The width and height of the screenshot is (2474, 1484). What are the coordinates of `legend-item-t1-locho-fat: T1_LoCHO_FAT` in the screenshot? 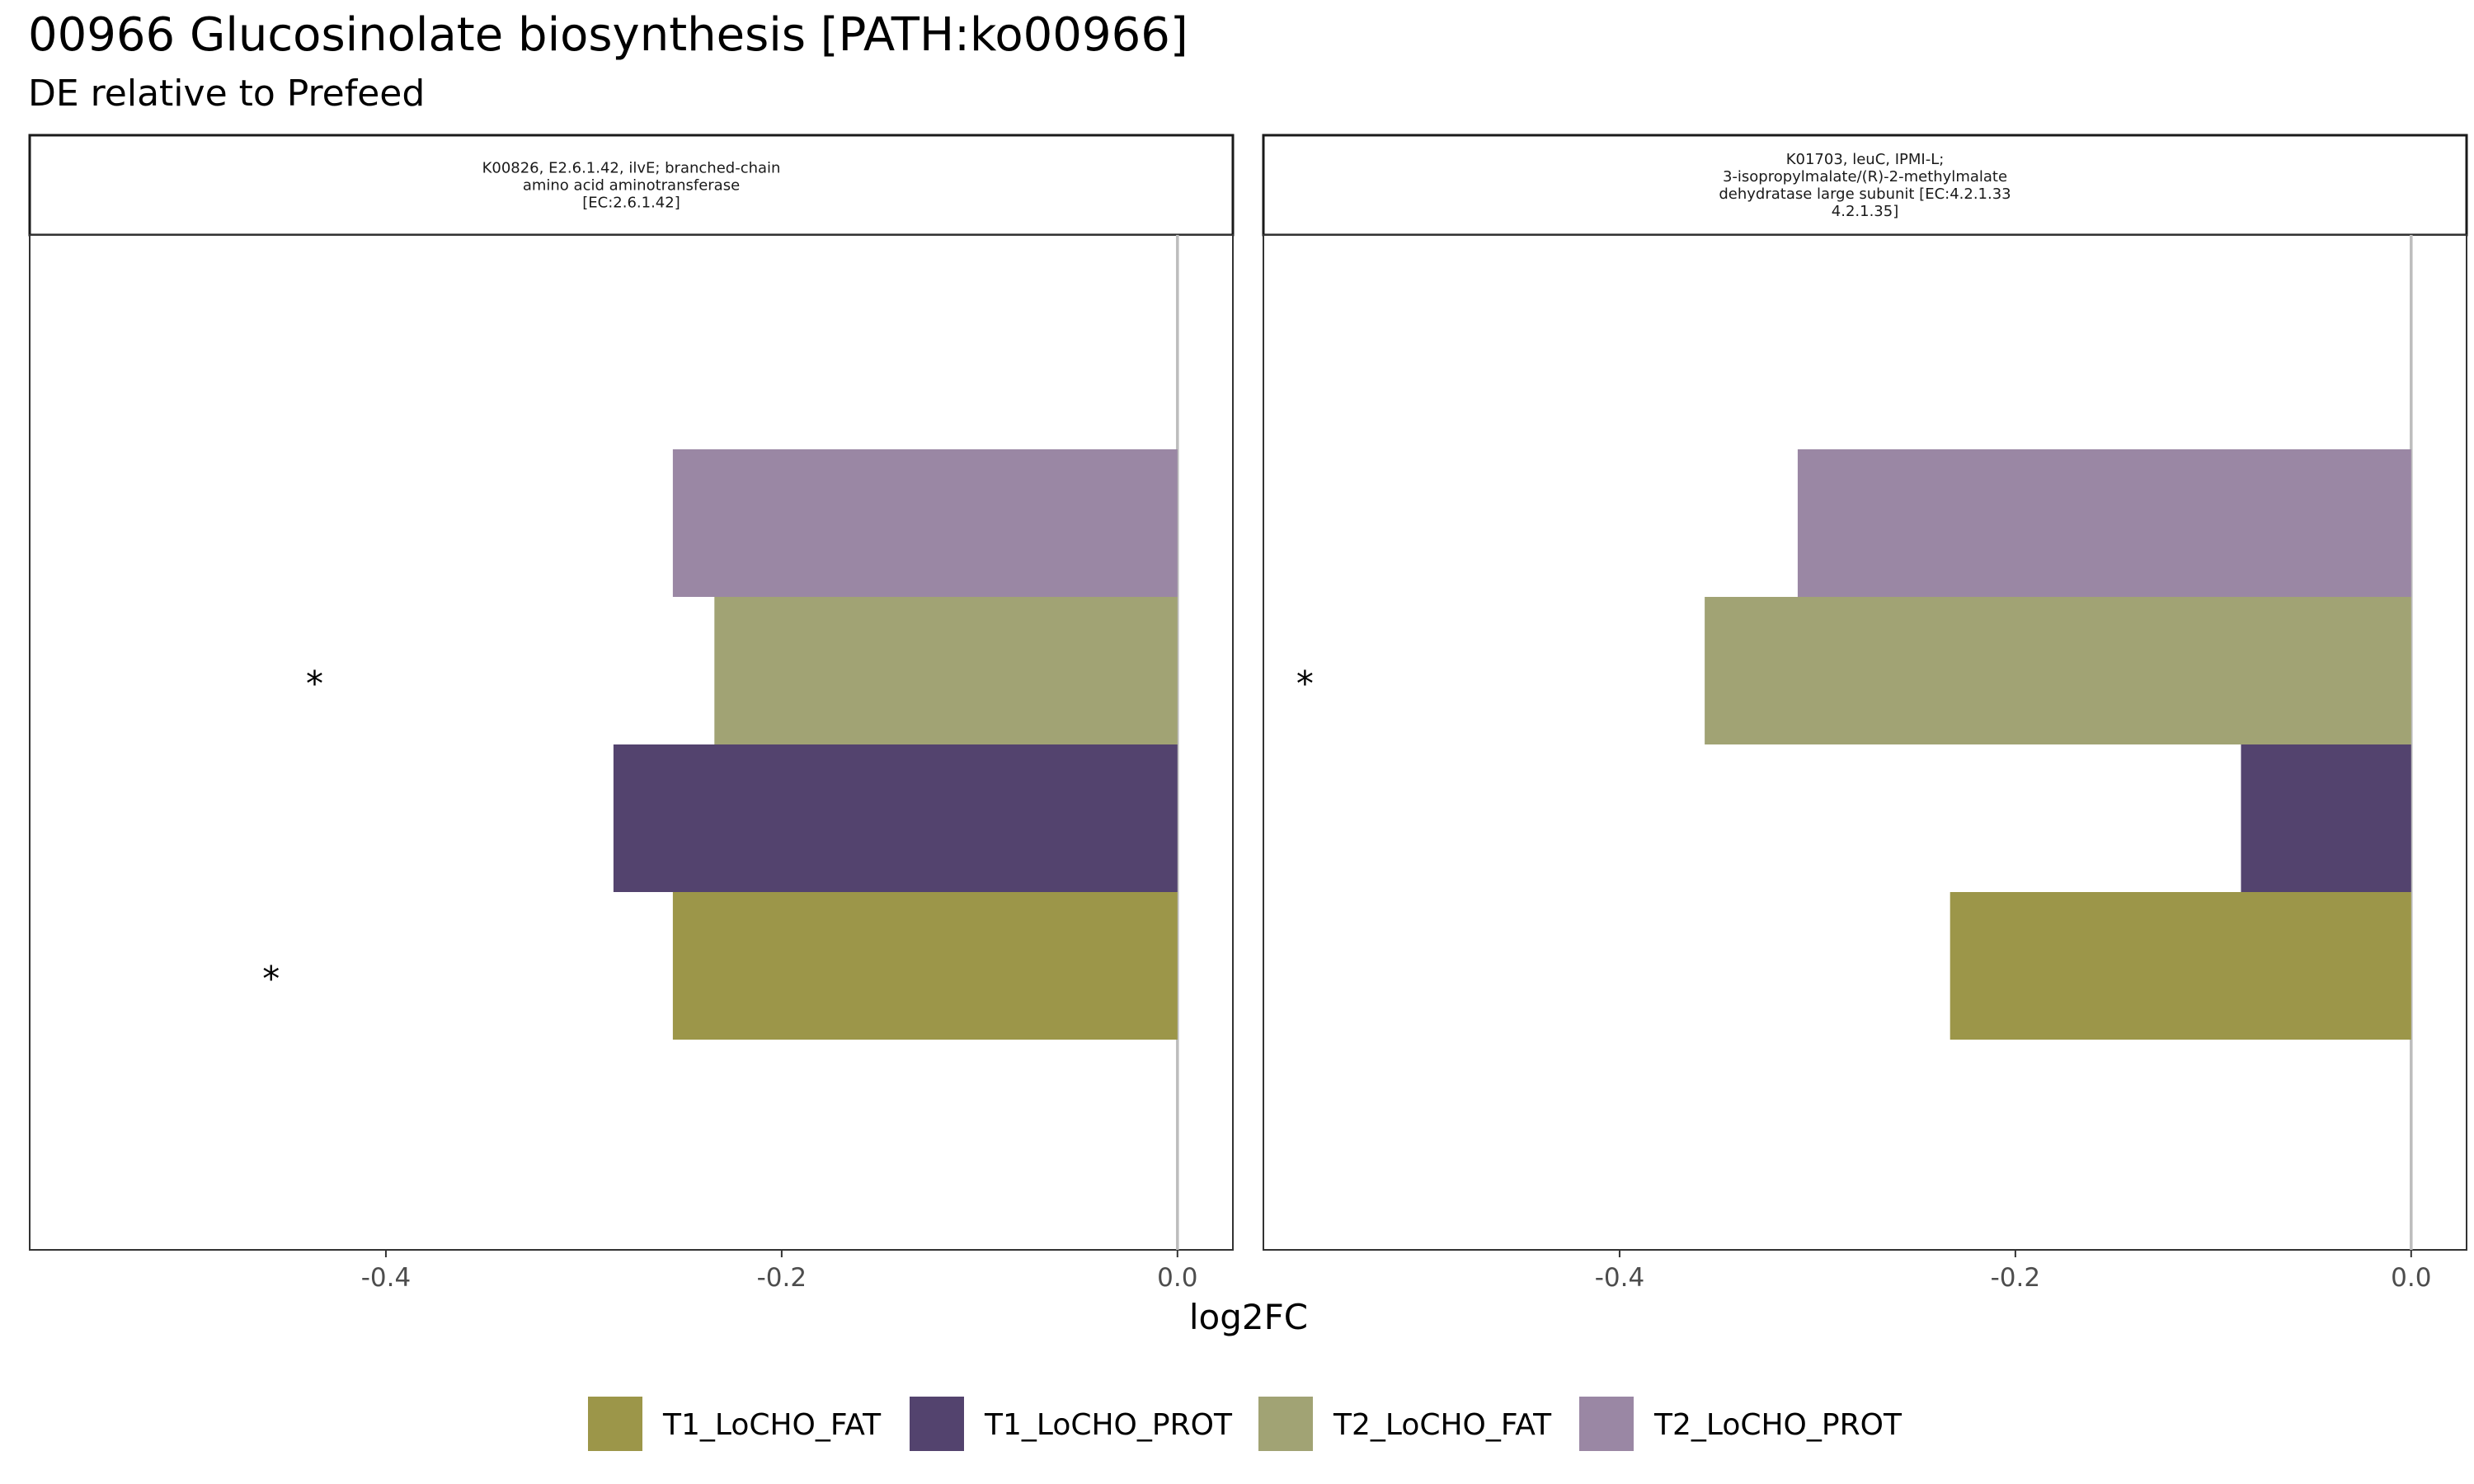 It's located at (735, 1424).